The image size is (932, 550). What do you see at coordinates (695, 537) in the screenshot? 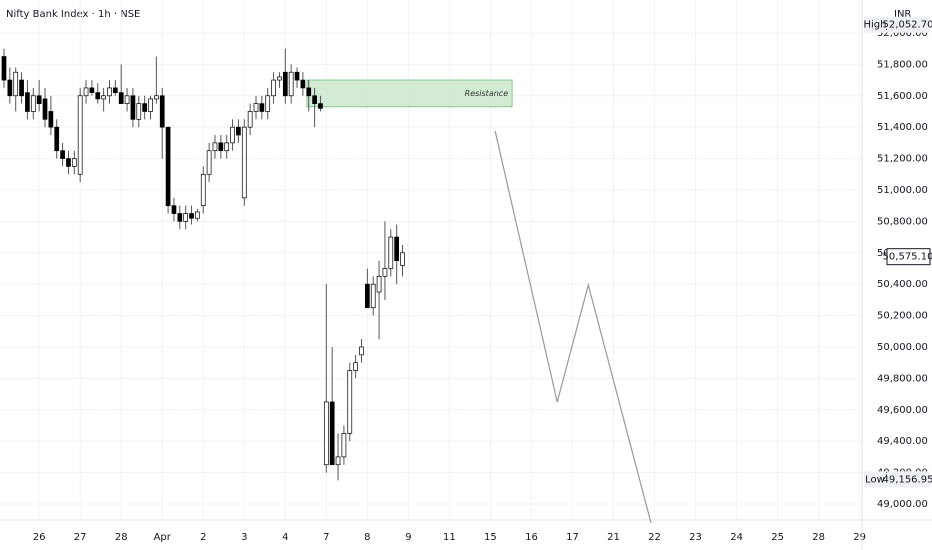
I see `x-tick-label: 23` at bounding box center [695, 537].